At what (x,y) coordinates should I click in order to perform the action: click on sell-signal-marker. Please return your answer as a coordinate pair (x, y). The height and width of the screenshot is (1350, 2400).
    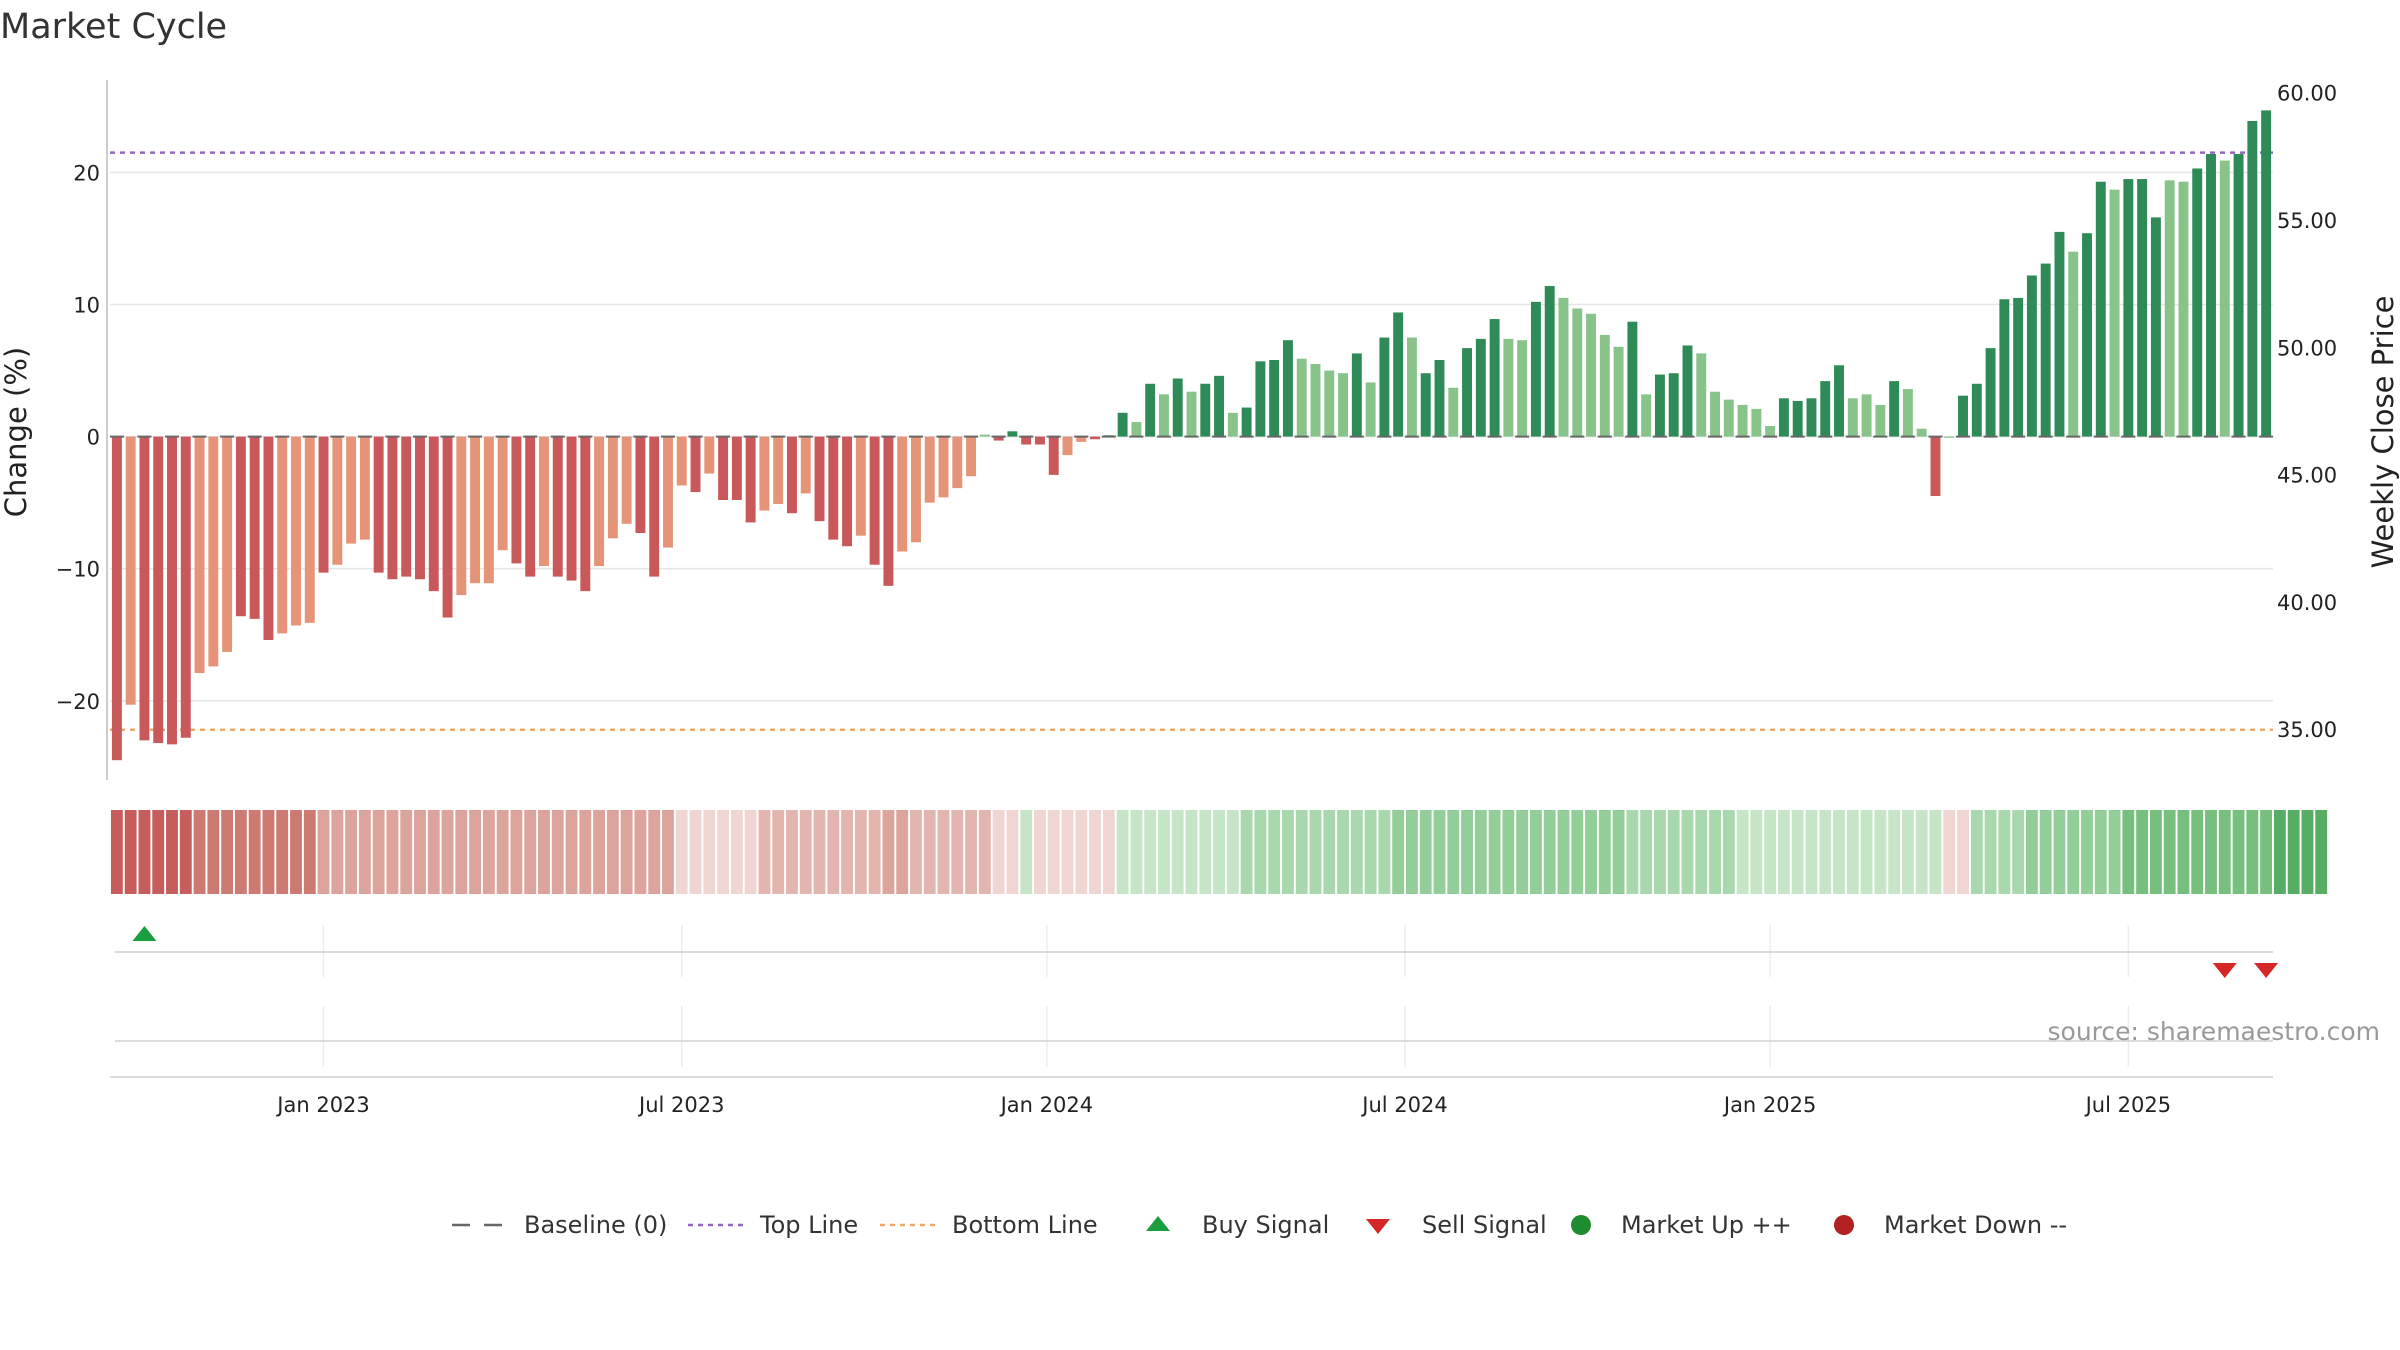
    Looking at the image, I should click on (2266, 970).